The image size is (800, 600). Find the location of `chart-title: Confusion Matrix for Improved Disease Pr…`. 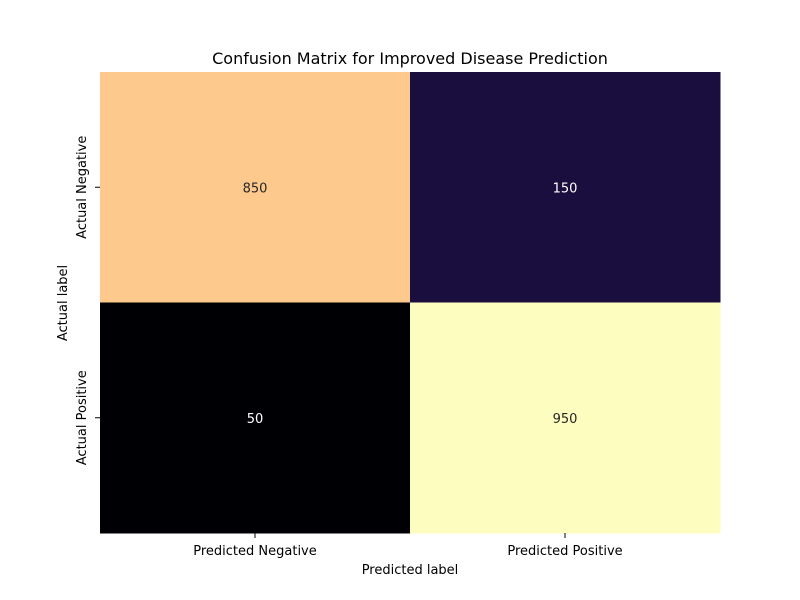

chart-title: Confusion Matrix for Improved Disease Pr… is located at coordinates (410, 58).